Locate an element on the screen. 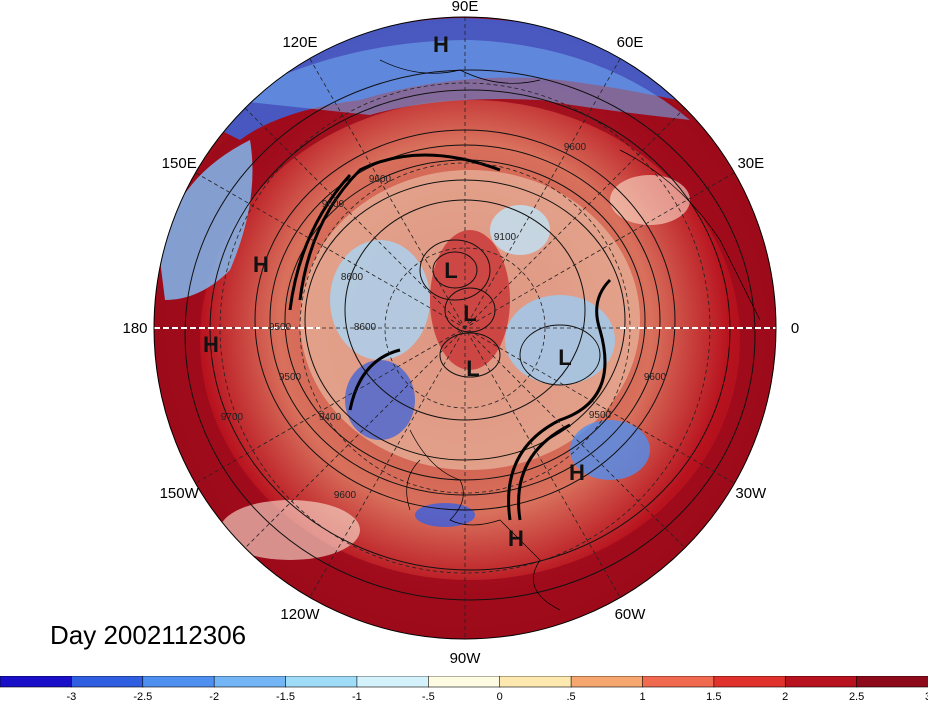 This screenshot has height=702, width=928. lon-label: 150E is located at coordinates (179, 163).